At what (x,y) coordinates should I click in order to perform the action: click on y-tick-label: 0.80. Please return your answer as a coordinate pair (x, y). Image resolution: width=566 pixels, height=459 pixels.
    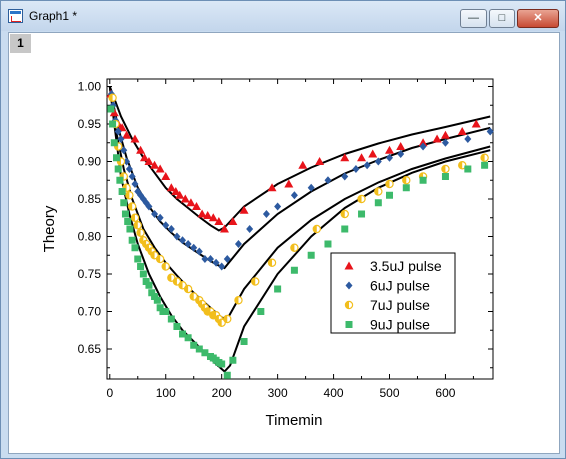
    Looking at the image, I should click on (90, 237).